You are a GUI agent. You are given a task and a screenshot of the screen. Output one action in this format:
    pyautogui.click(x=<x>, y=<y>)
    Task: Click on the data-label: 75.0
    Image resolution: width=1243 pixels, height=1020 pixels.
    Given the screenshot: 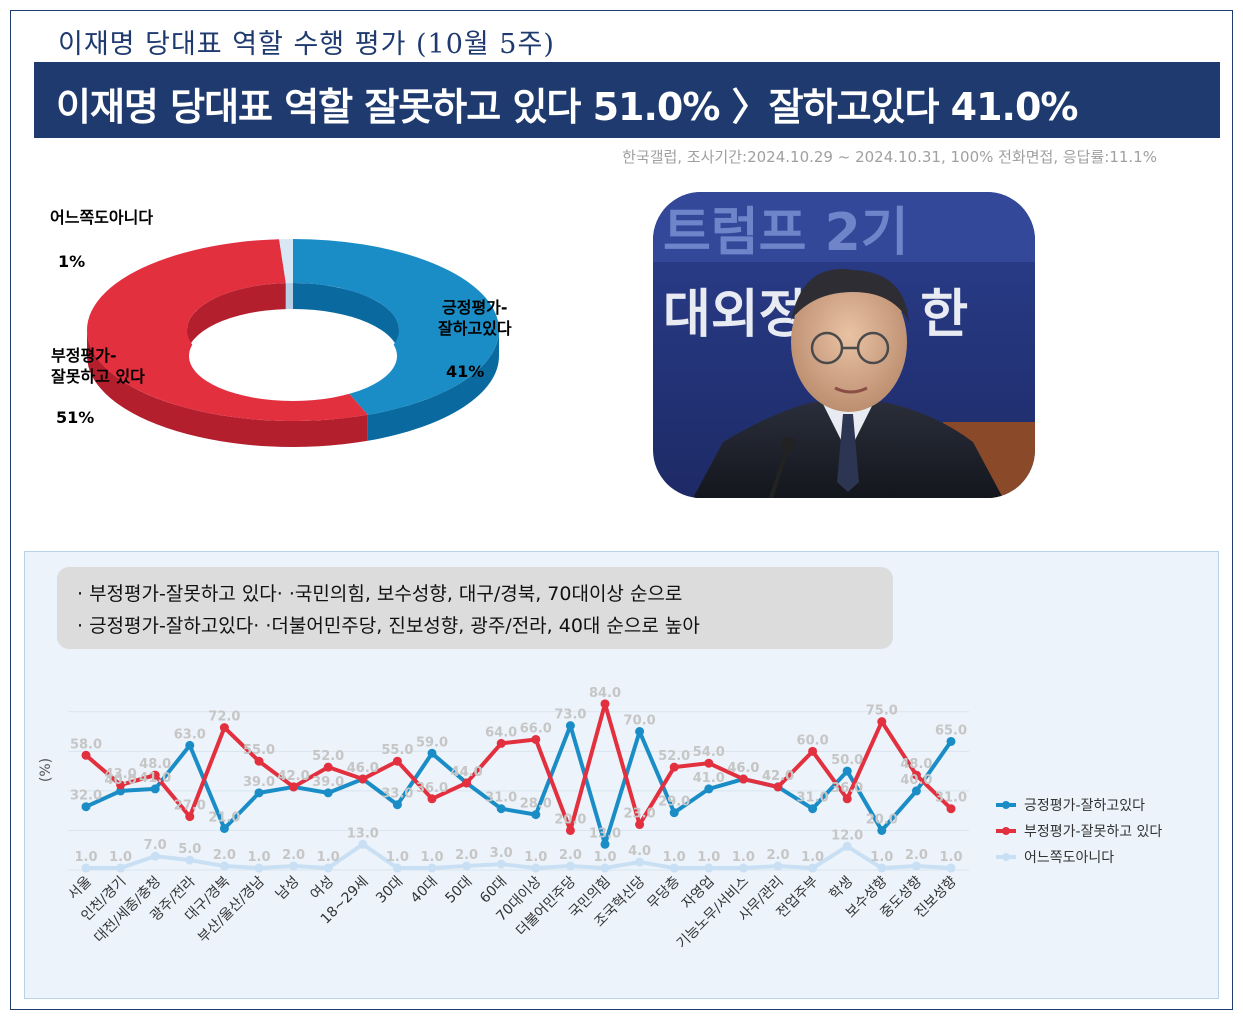 What is the action you would take?
    pyautogui.click(x=882, y=711)
    